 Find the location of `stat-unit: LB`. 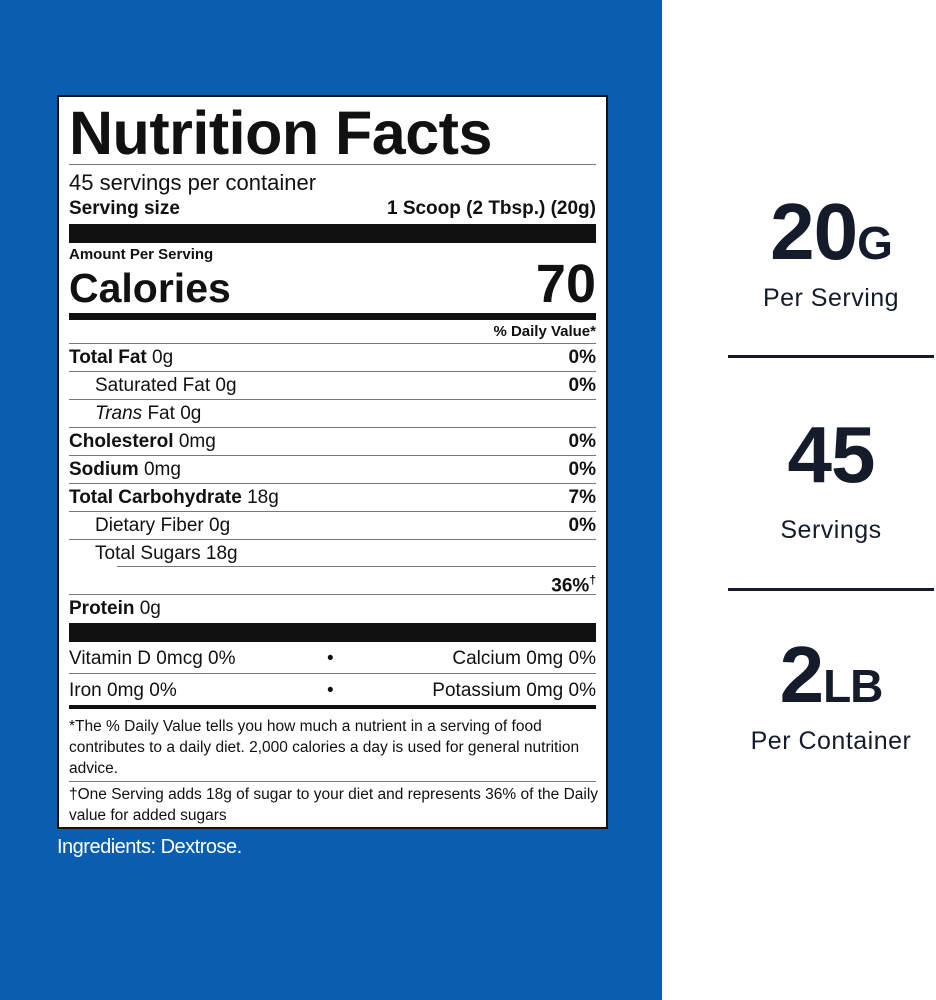

stat-unit: LB is located at coordinates (853, 686).